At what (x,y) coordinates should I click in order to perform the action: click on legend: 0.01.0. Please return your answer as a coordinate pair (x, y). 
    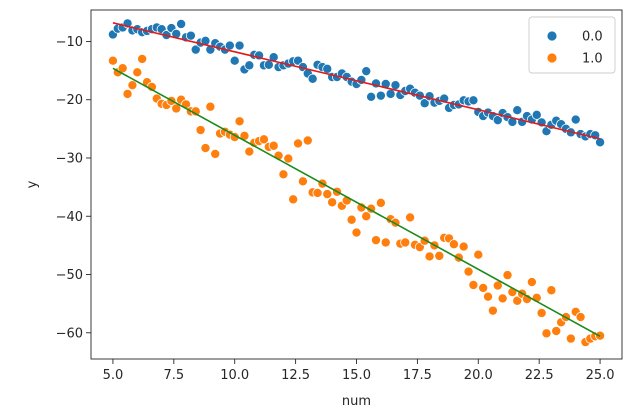
    Looking at the image, I should click on (572, 45).